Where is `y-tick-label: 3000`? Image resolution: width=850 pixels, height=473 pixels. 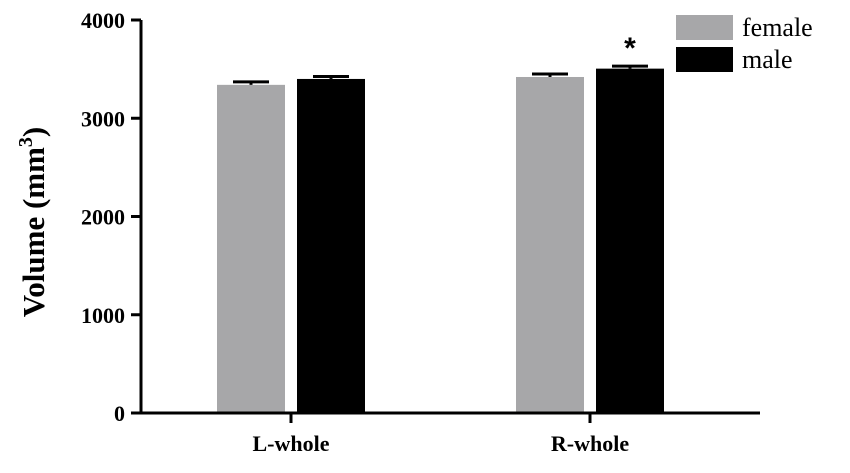
y-tick-label: 3000 is located at coordinates (103, 118).